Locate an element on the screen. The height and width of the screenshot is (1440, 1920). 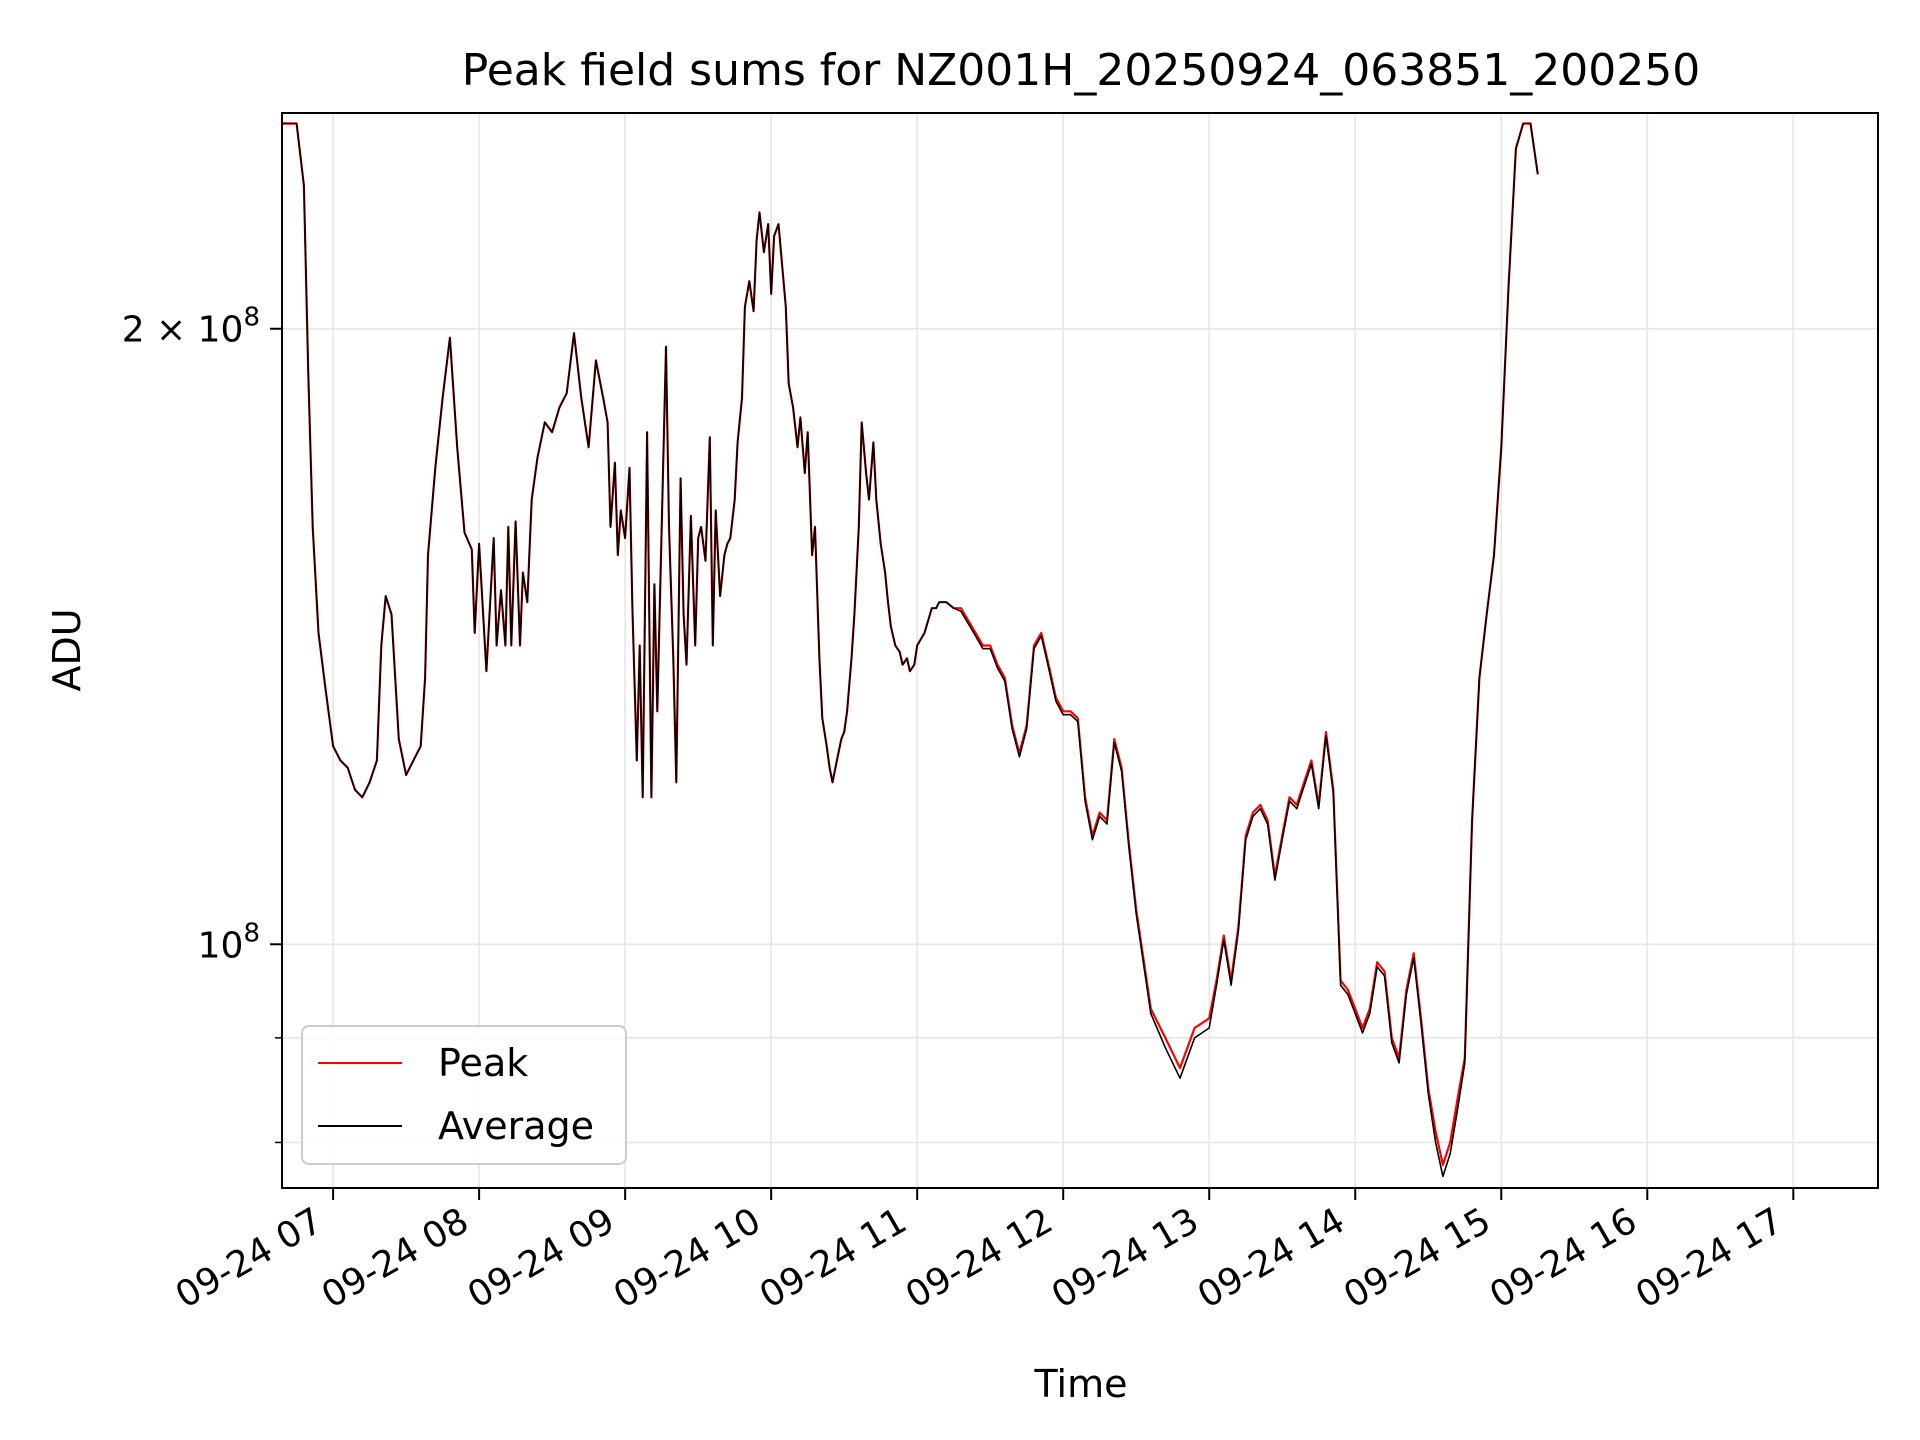
y-tick-label: 108 is located at coordinates (229, 942).